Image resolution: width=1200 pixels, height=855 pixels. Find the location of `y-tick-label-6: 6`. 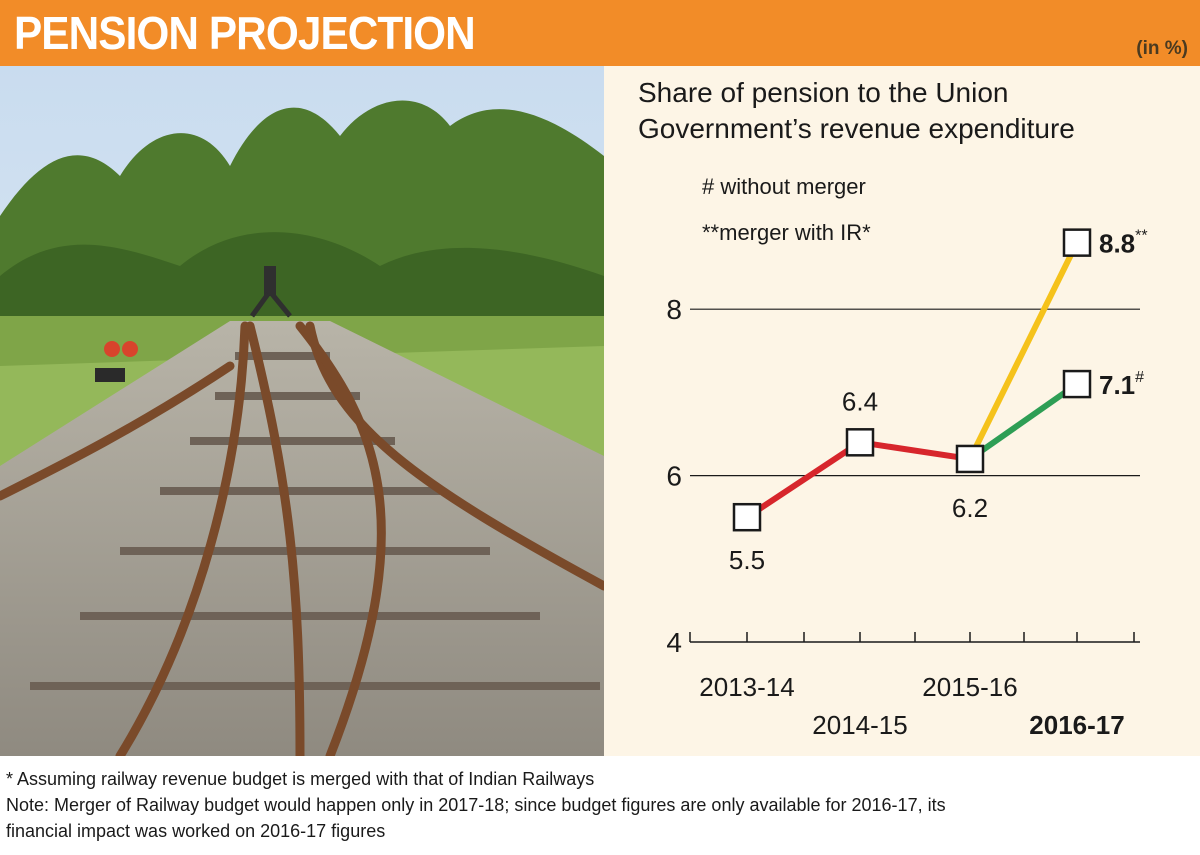

y-tick-label-6: 6 is located at coordinates (674, 476).